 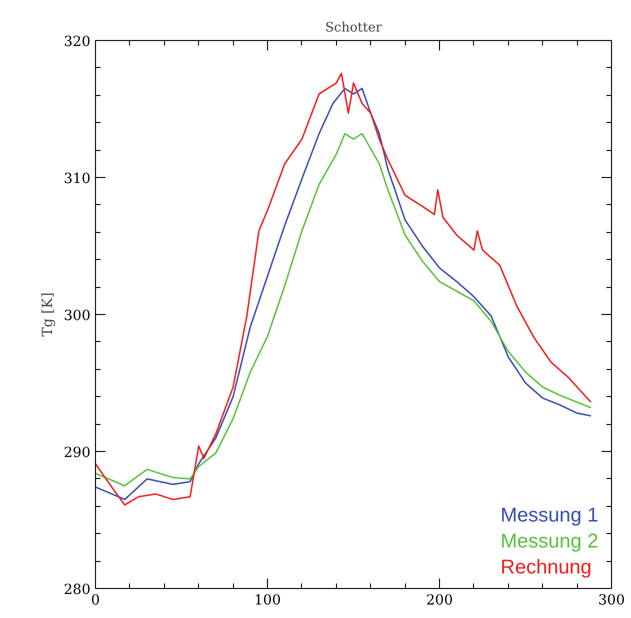 What do you see at coordinates (549, 515) in the screenshot?
I see `text: Messung 1` at bounding box center [549, 515].